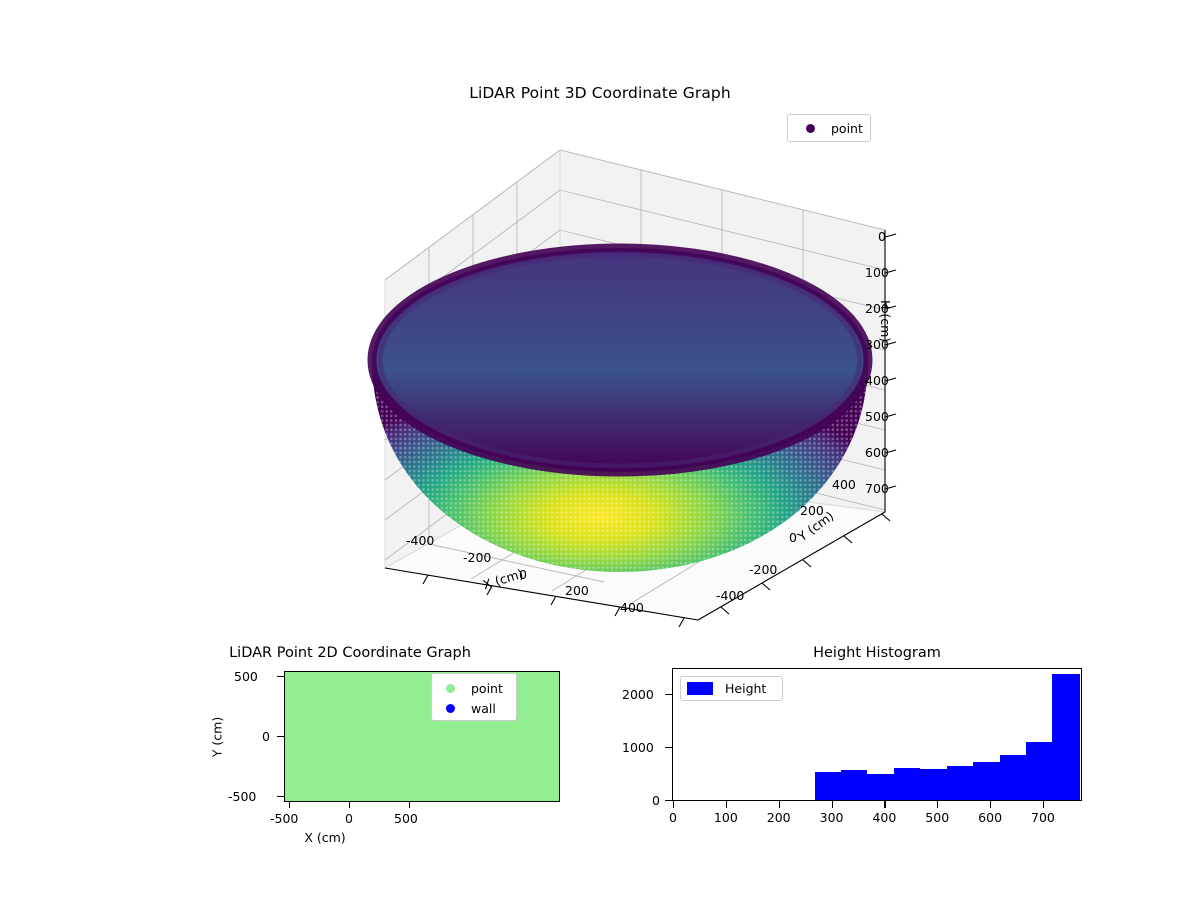 Image resolution: width=1200 pixels, height=900 pixels. I want to click on plot3d-xtick: 200, so click(577, 590).